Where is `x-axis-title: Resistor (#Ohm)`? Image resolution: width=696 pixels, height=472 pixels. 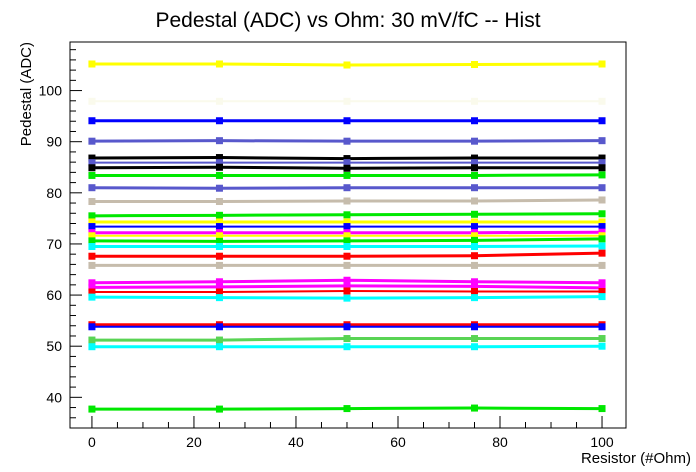
x-axis-title: Resistor (#Ohm) is located at coordinates (636, 458).